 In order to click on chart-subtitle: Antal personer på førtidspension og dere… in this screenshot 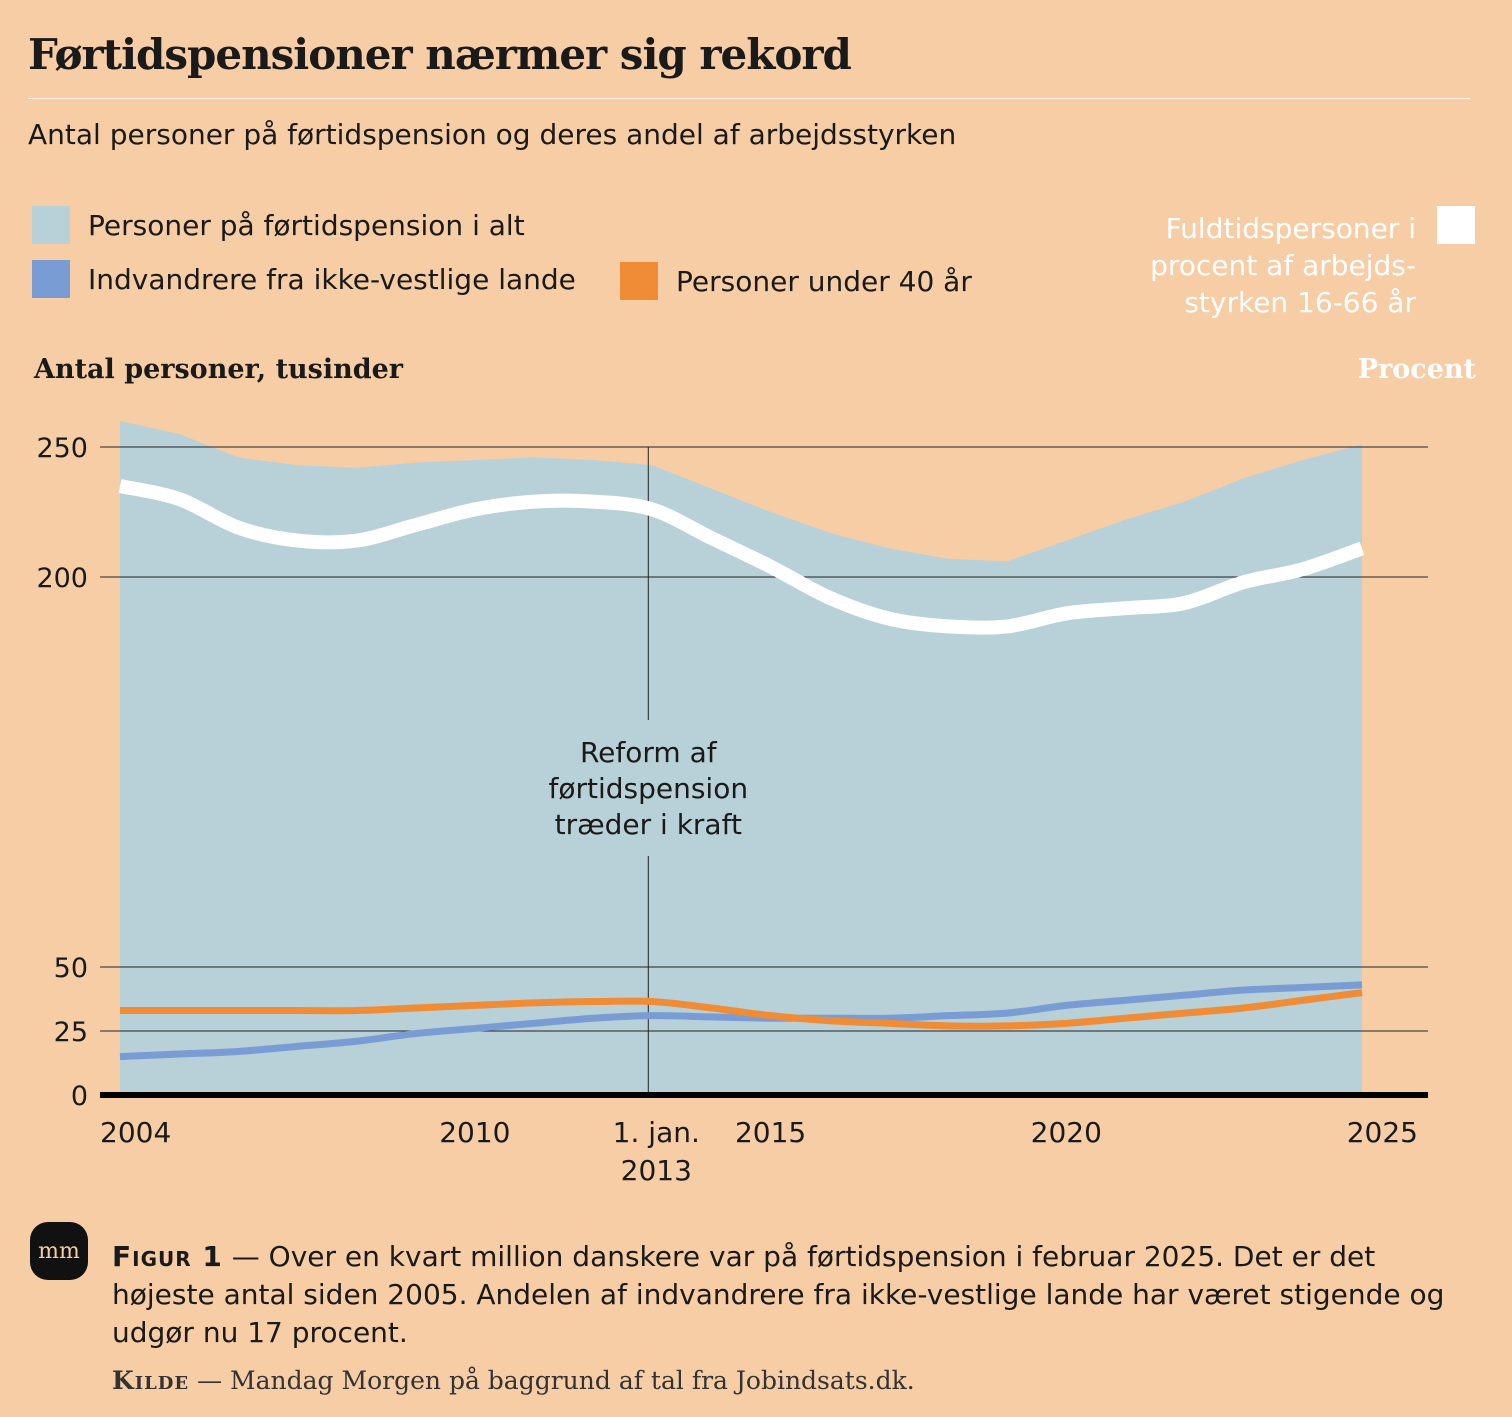, I will do `click(492, 134)`.